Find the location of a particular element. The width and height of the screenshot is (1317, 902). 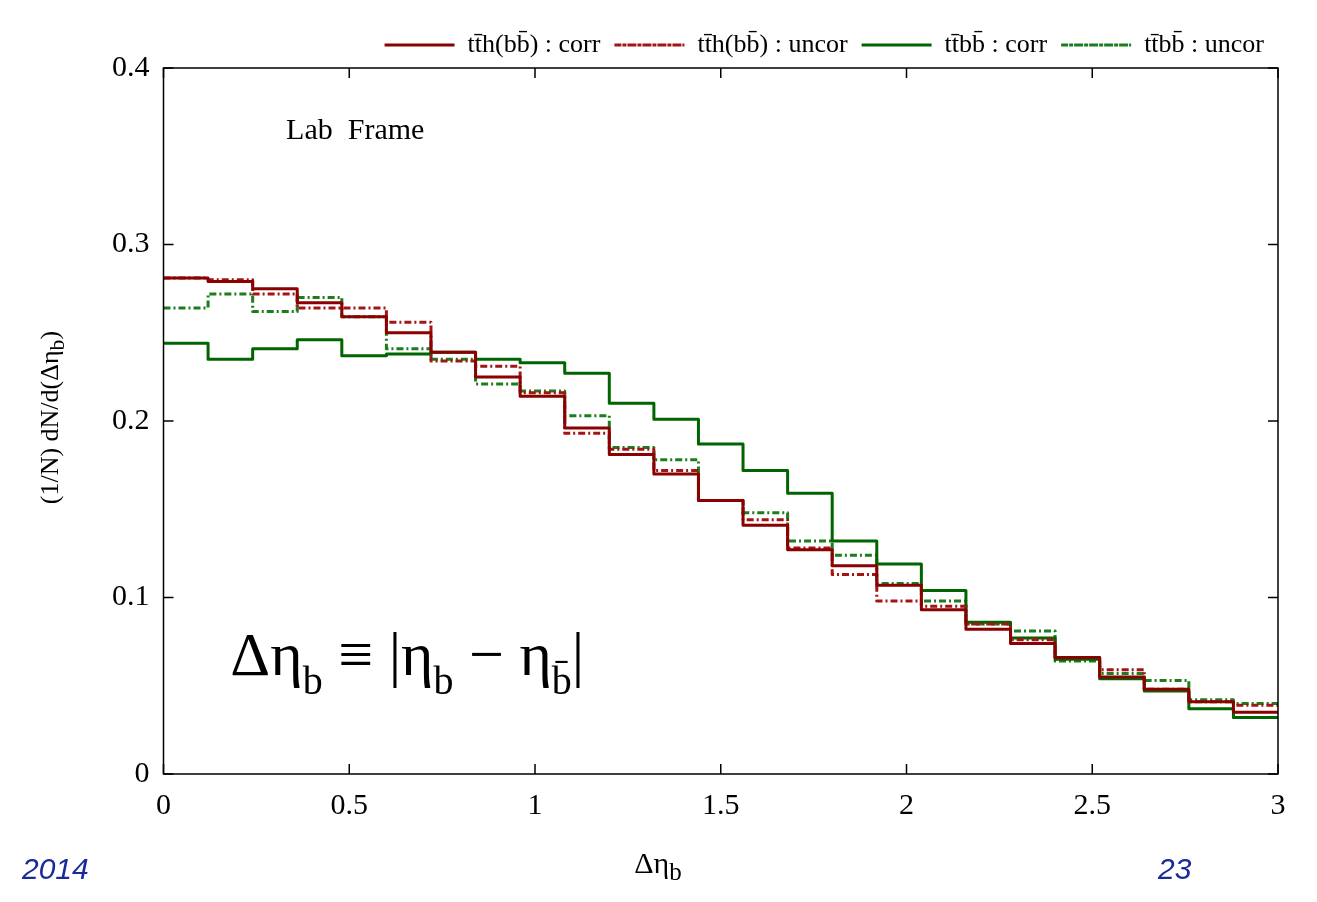

x-tick-label: 1.5 is located at coordinates (721, 803).